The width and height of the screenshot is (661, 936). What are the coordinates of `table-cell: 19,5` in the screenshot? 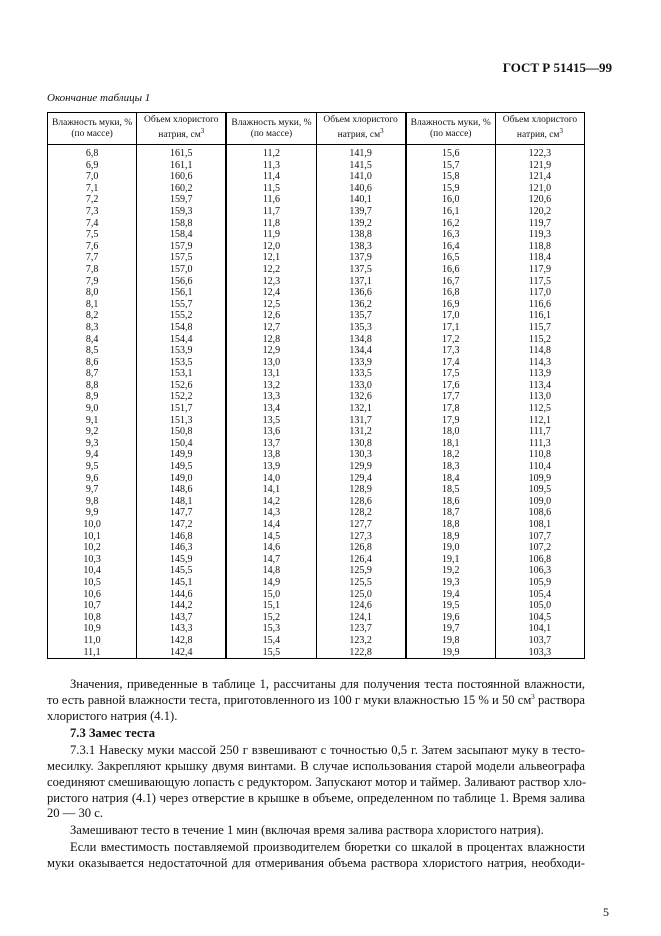 It's located at (450, 606).